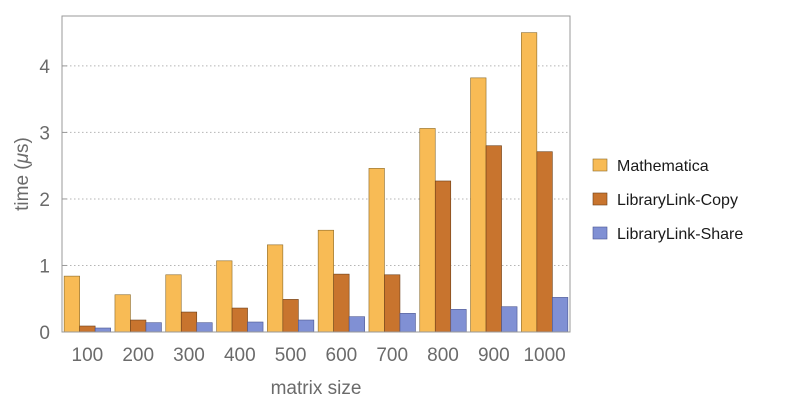 This screenshot has height=420, width=800. Describe the element at coordinates (494, 355) in the screenshot. I see `x-tick-label: 900` at that location.